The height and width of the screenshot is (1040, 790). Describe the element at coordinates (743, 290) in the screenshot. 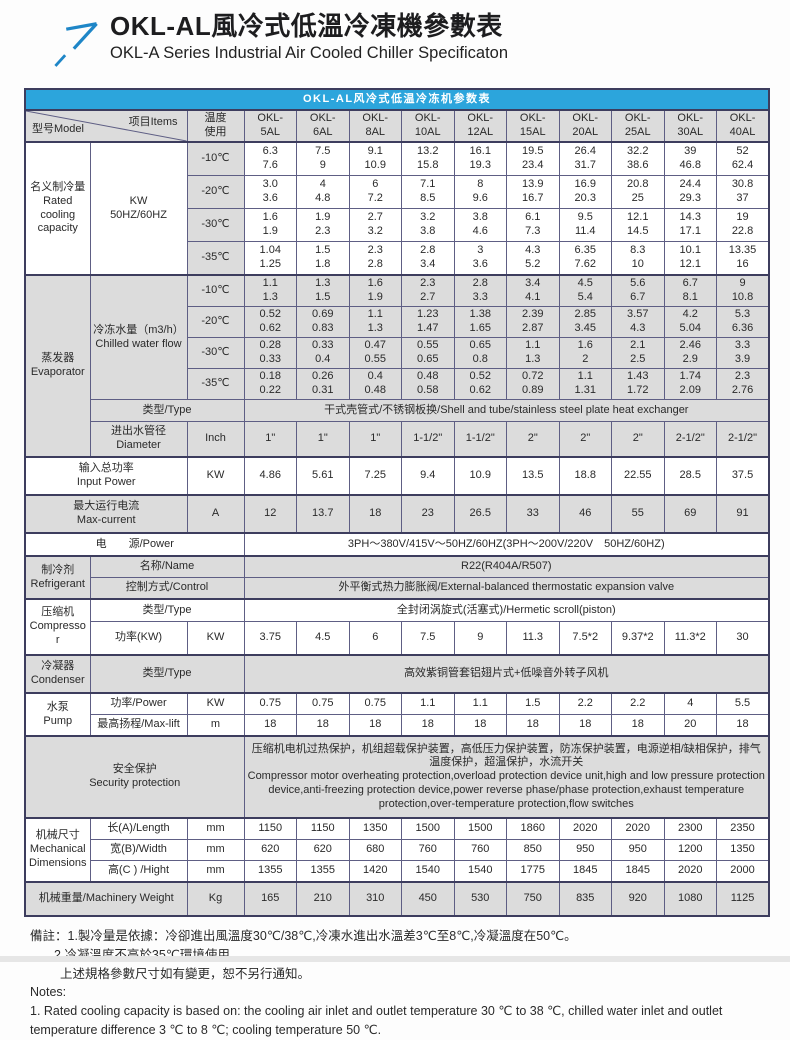

I see `value-cell: 9 10.8` at that location.